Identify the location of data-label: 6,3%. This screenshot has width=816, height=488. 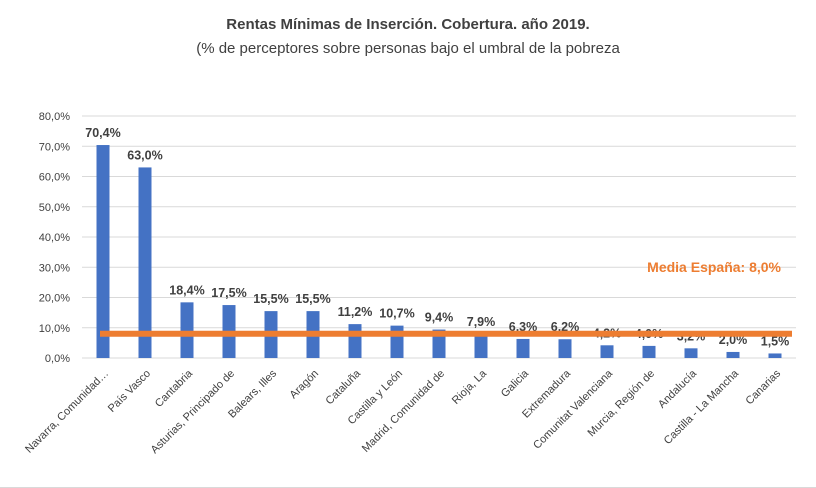
(523, 327).